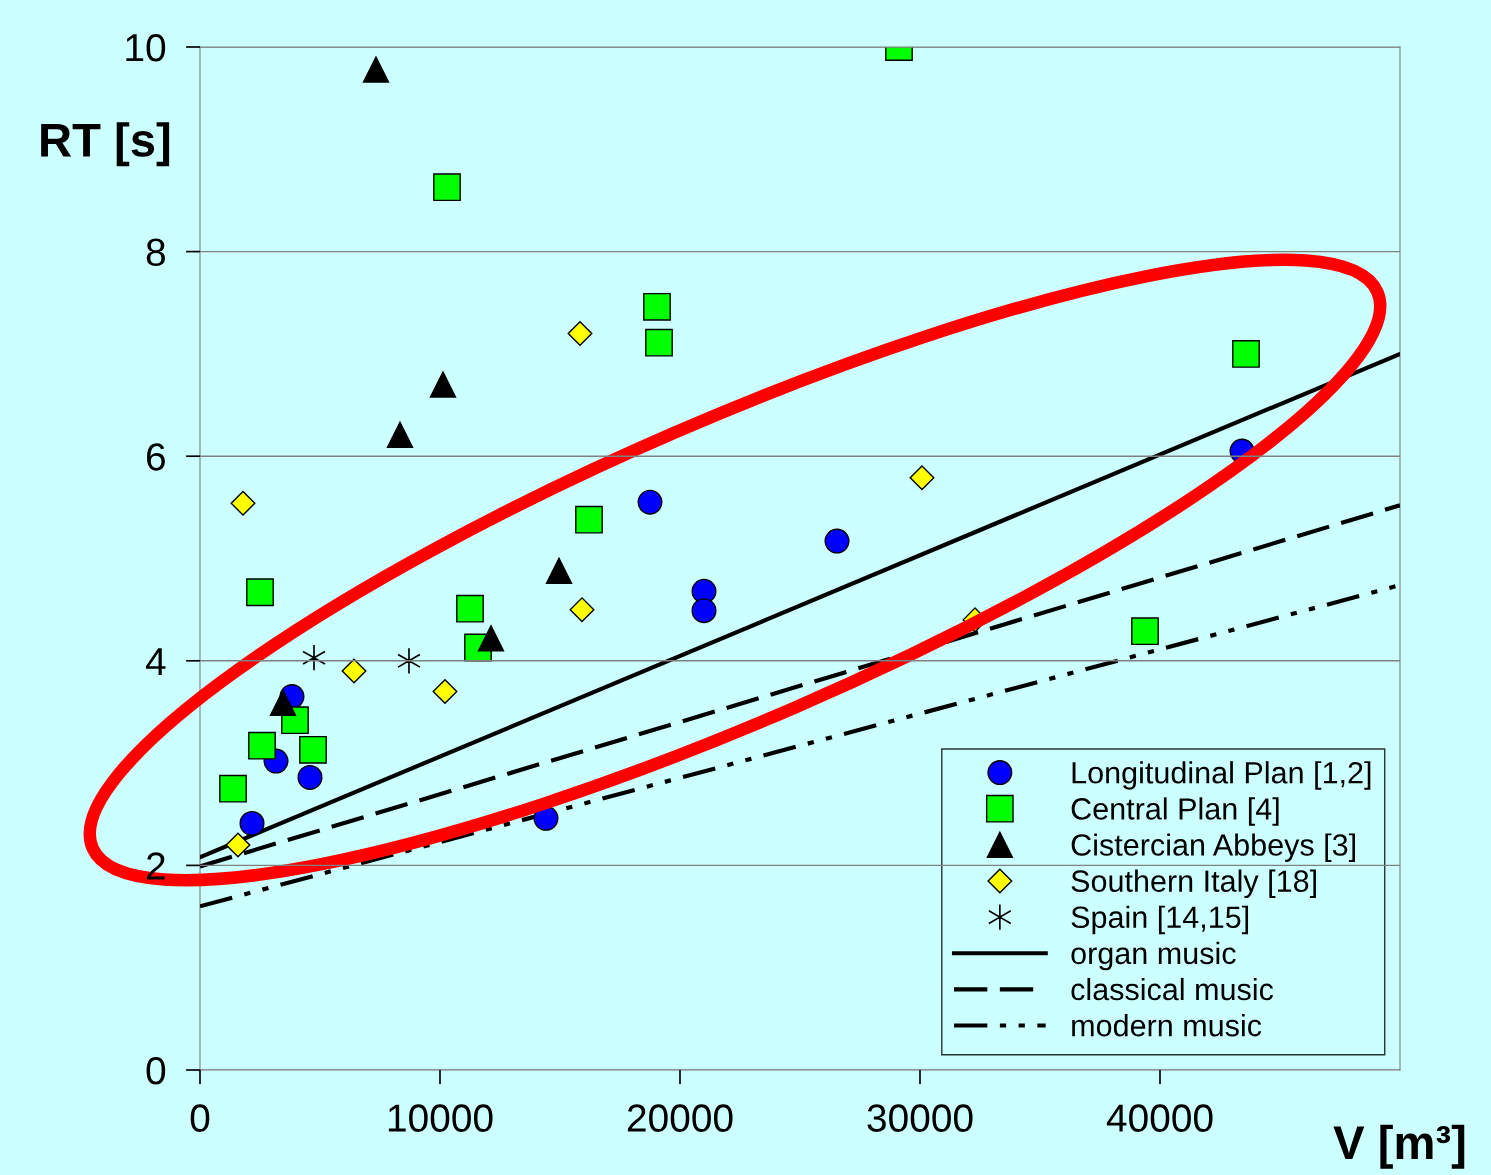  Describe the element at coordinates (146, 47) in the screenshot. I see `y-tick-label: 10` at that location.